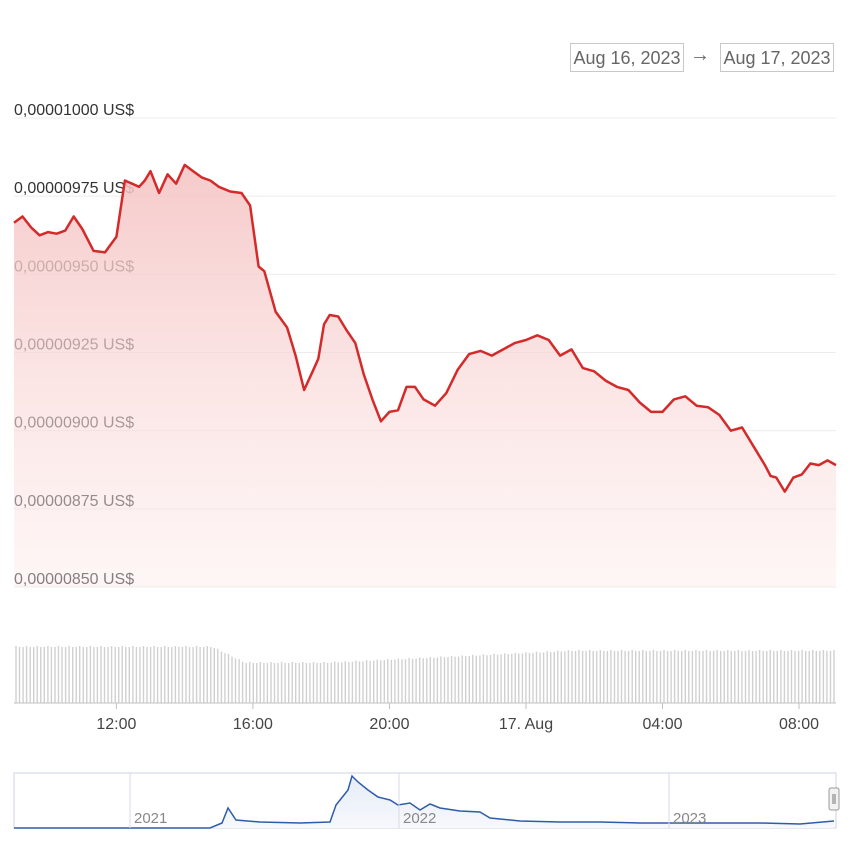  Describe the element at coordinates (526, 724) in the screenshot. I see `x-tick-label: 17. Aug` at that location.